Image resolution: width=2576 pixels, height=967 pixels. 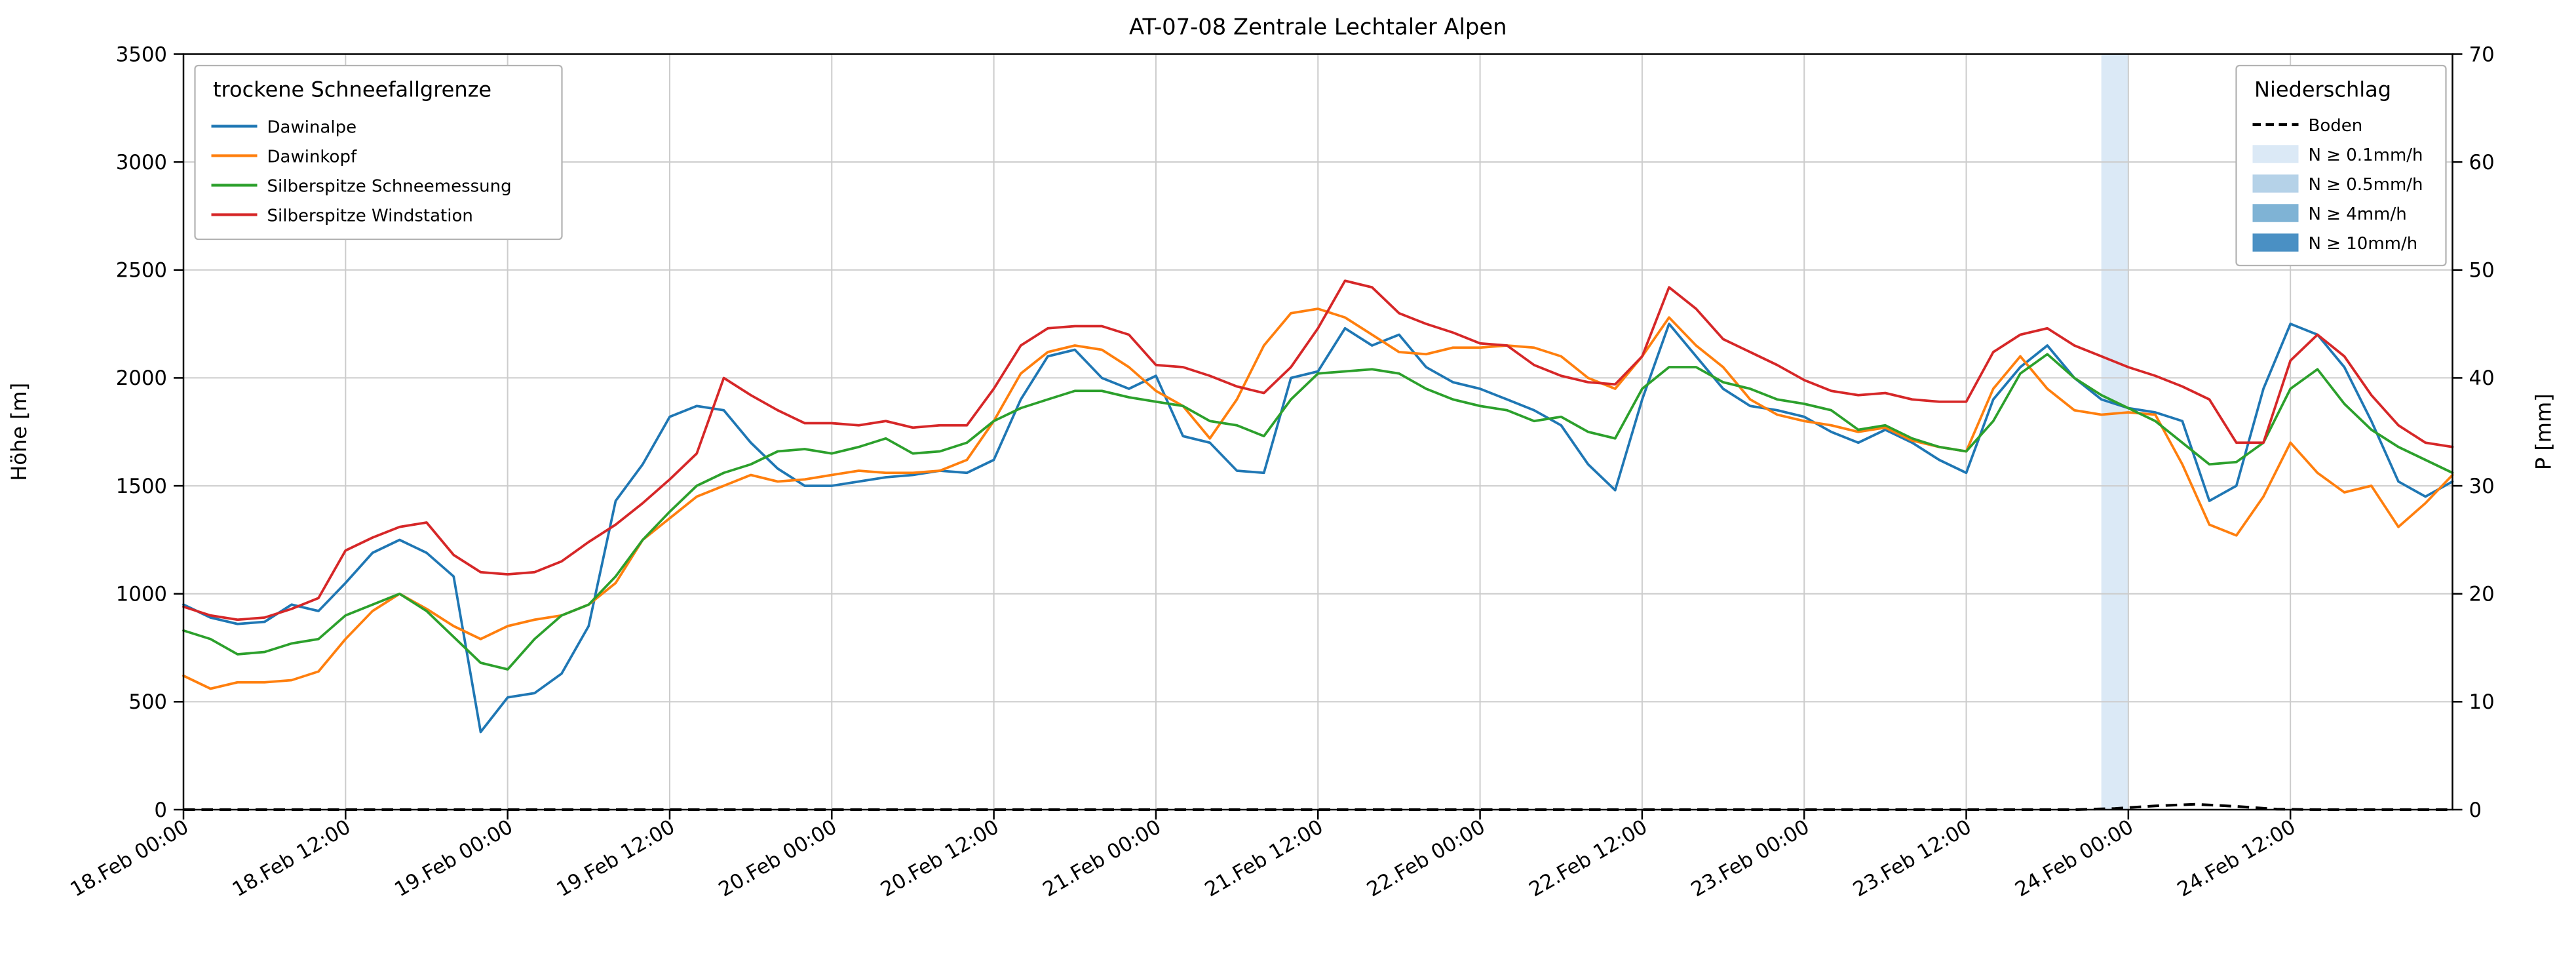 I want to click on legend-item-label: Dawinalpe, so click(x=312, y=128).